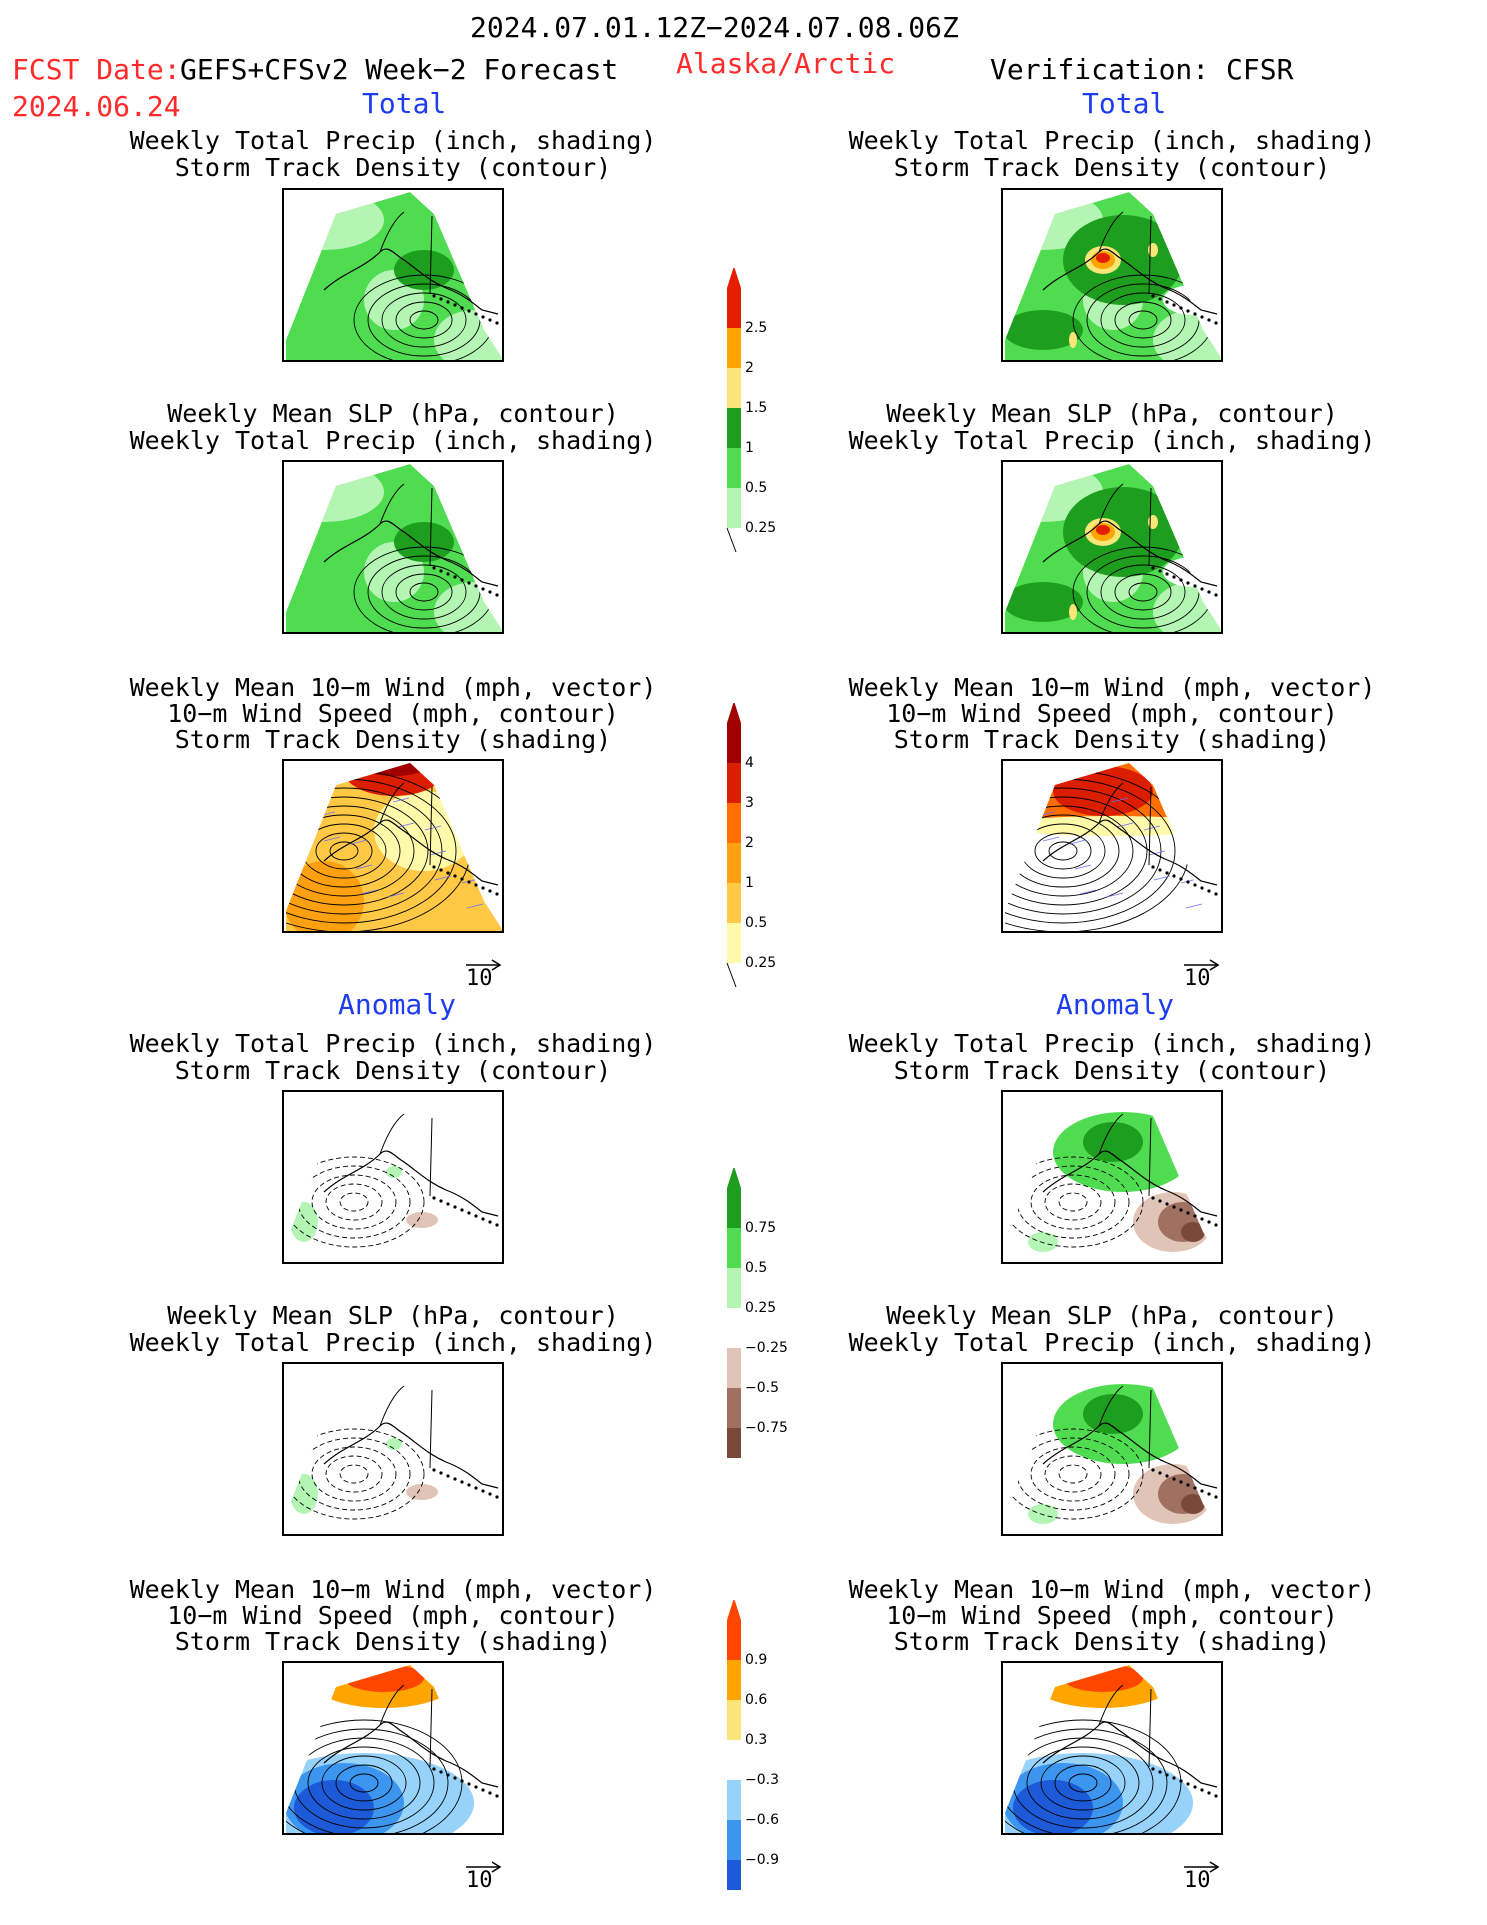 The width and height of the screenshot is (1487, 1925). What do you see at coordinates (1112, 1177) in the screenshot?
I see `map-anom-precip-verif` at bounding box center [1112, 1177].